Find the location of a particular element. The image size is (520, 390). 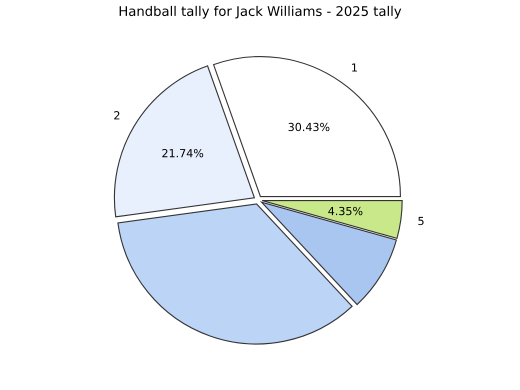

chart-title: Handball tally for Jack Williams - 2025 tally is located at coordinates (261, 12).